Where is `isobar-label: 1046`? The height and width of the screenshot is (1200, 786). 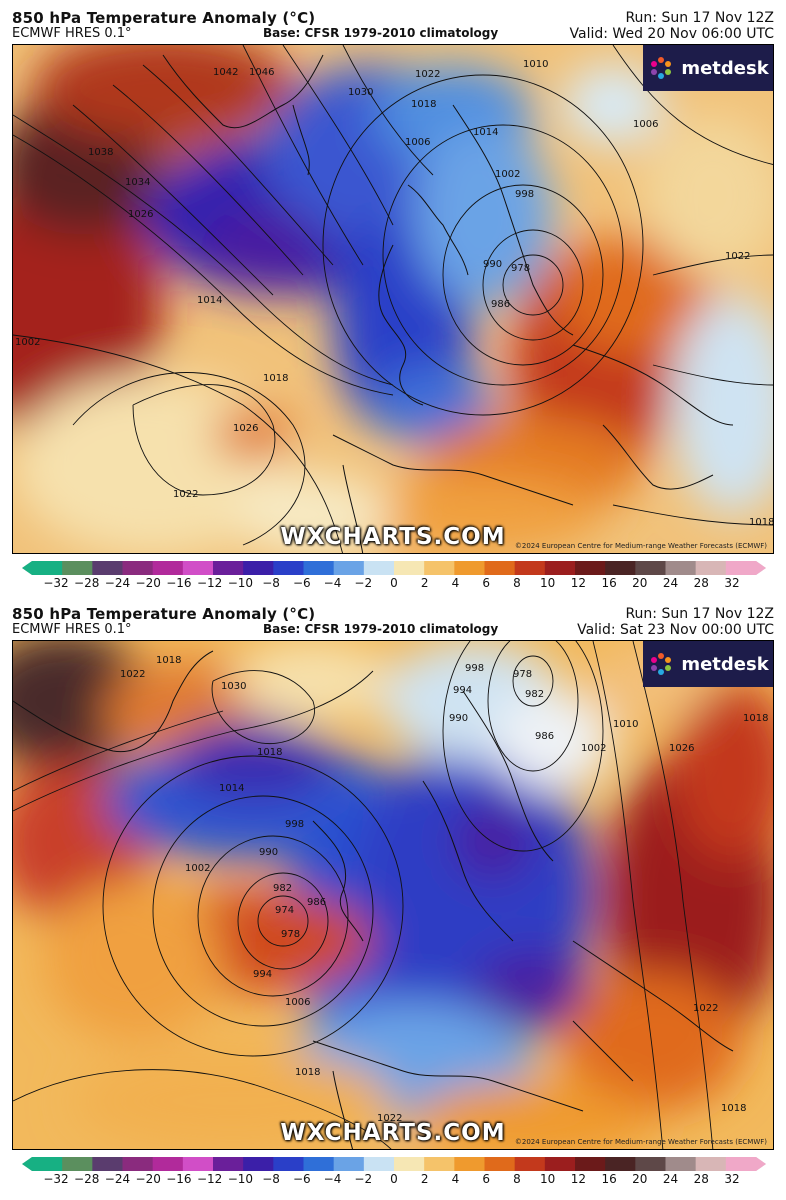
isobar-label: 1046 is located at coordinates (261, 72).